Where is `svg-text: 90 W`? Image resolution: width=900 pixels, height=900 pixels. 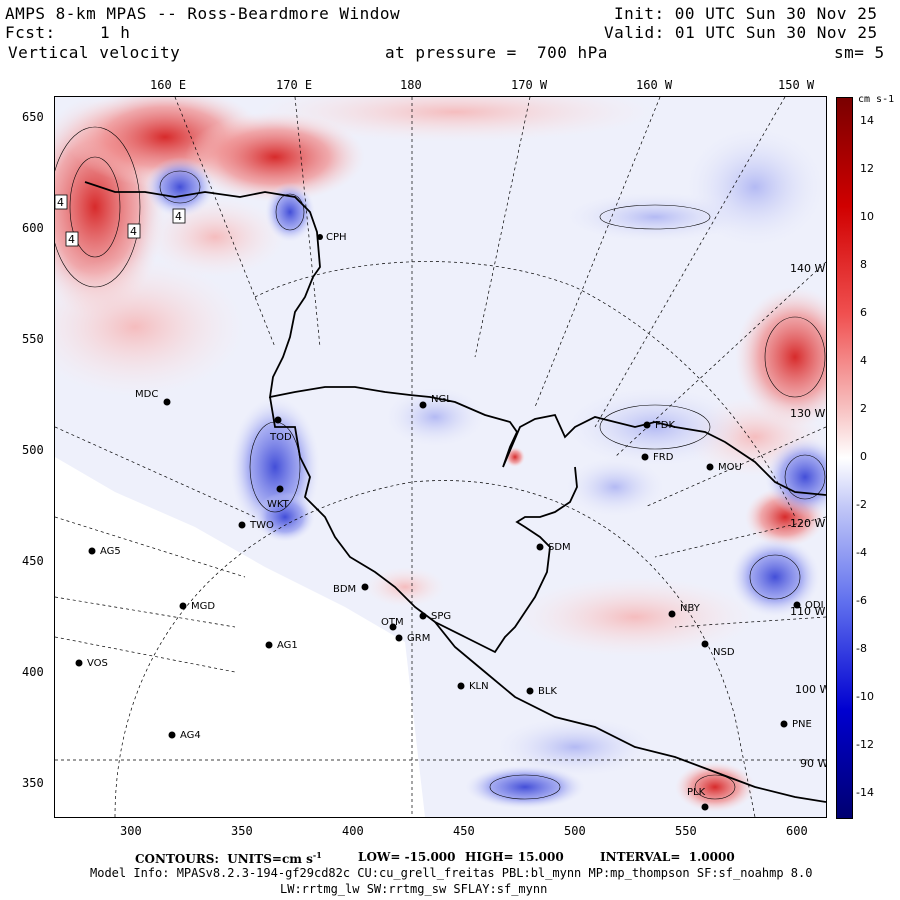
svg-text: 90 W is located at coordinates (813, 763).